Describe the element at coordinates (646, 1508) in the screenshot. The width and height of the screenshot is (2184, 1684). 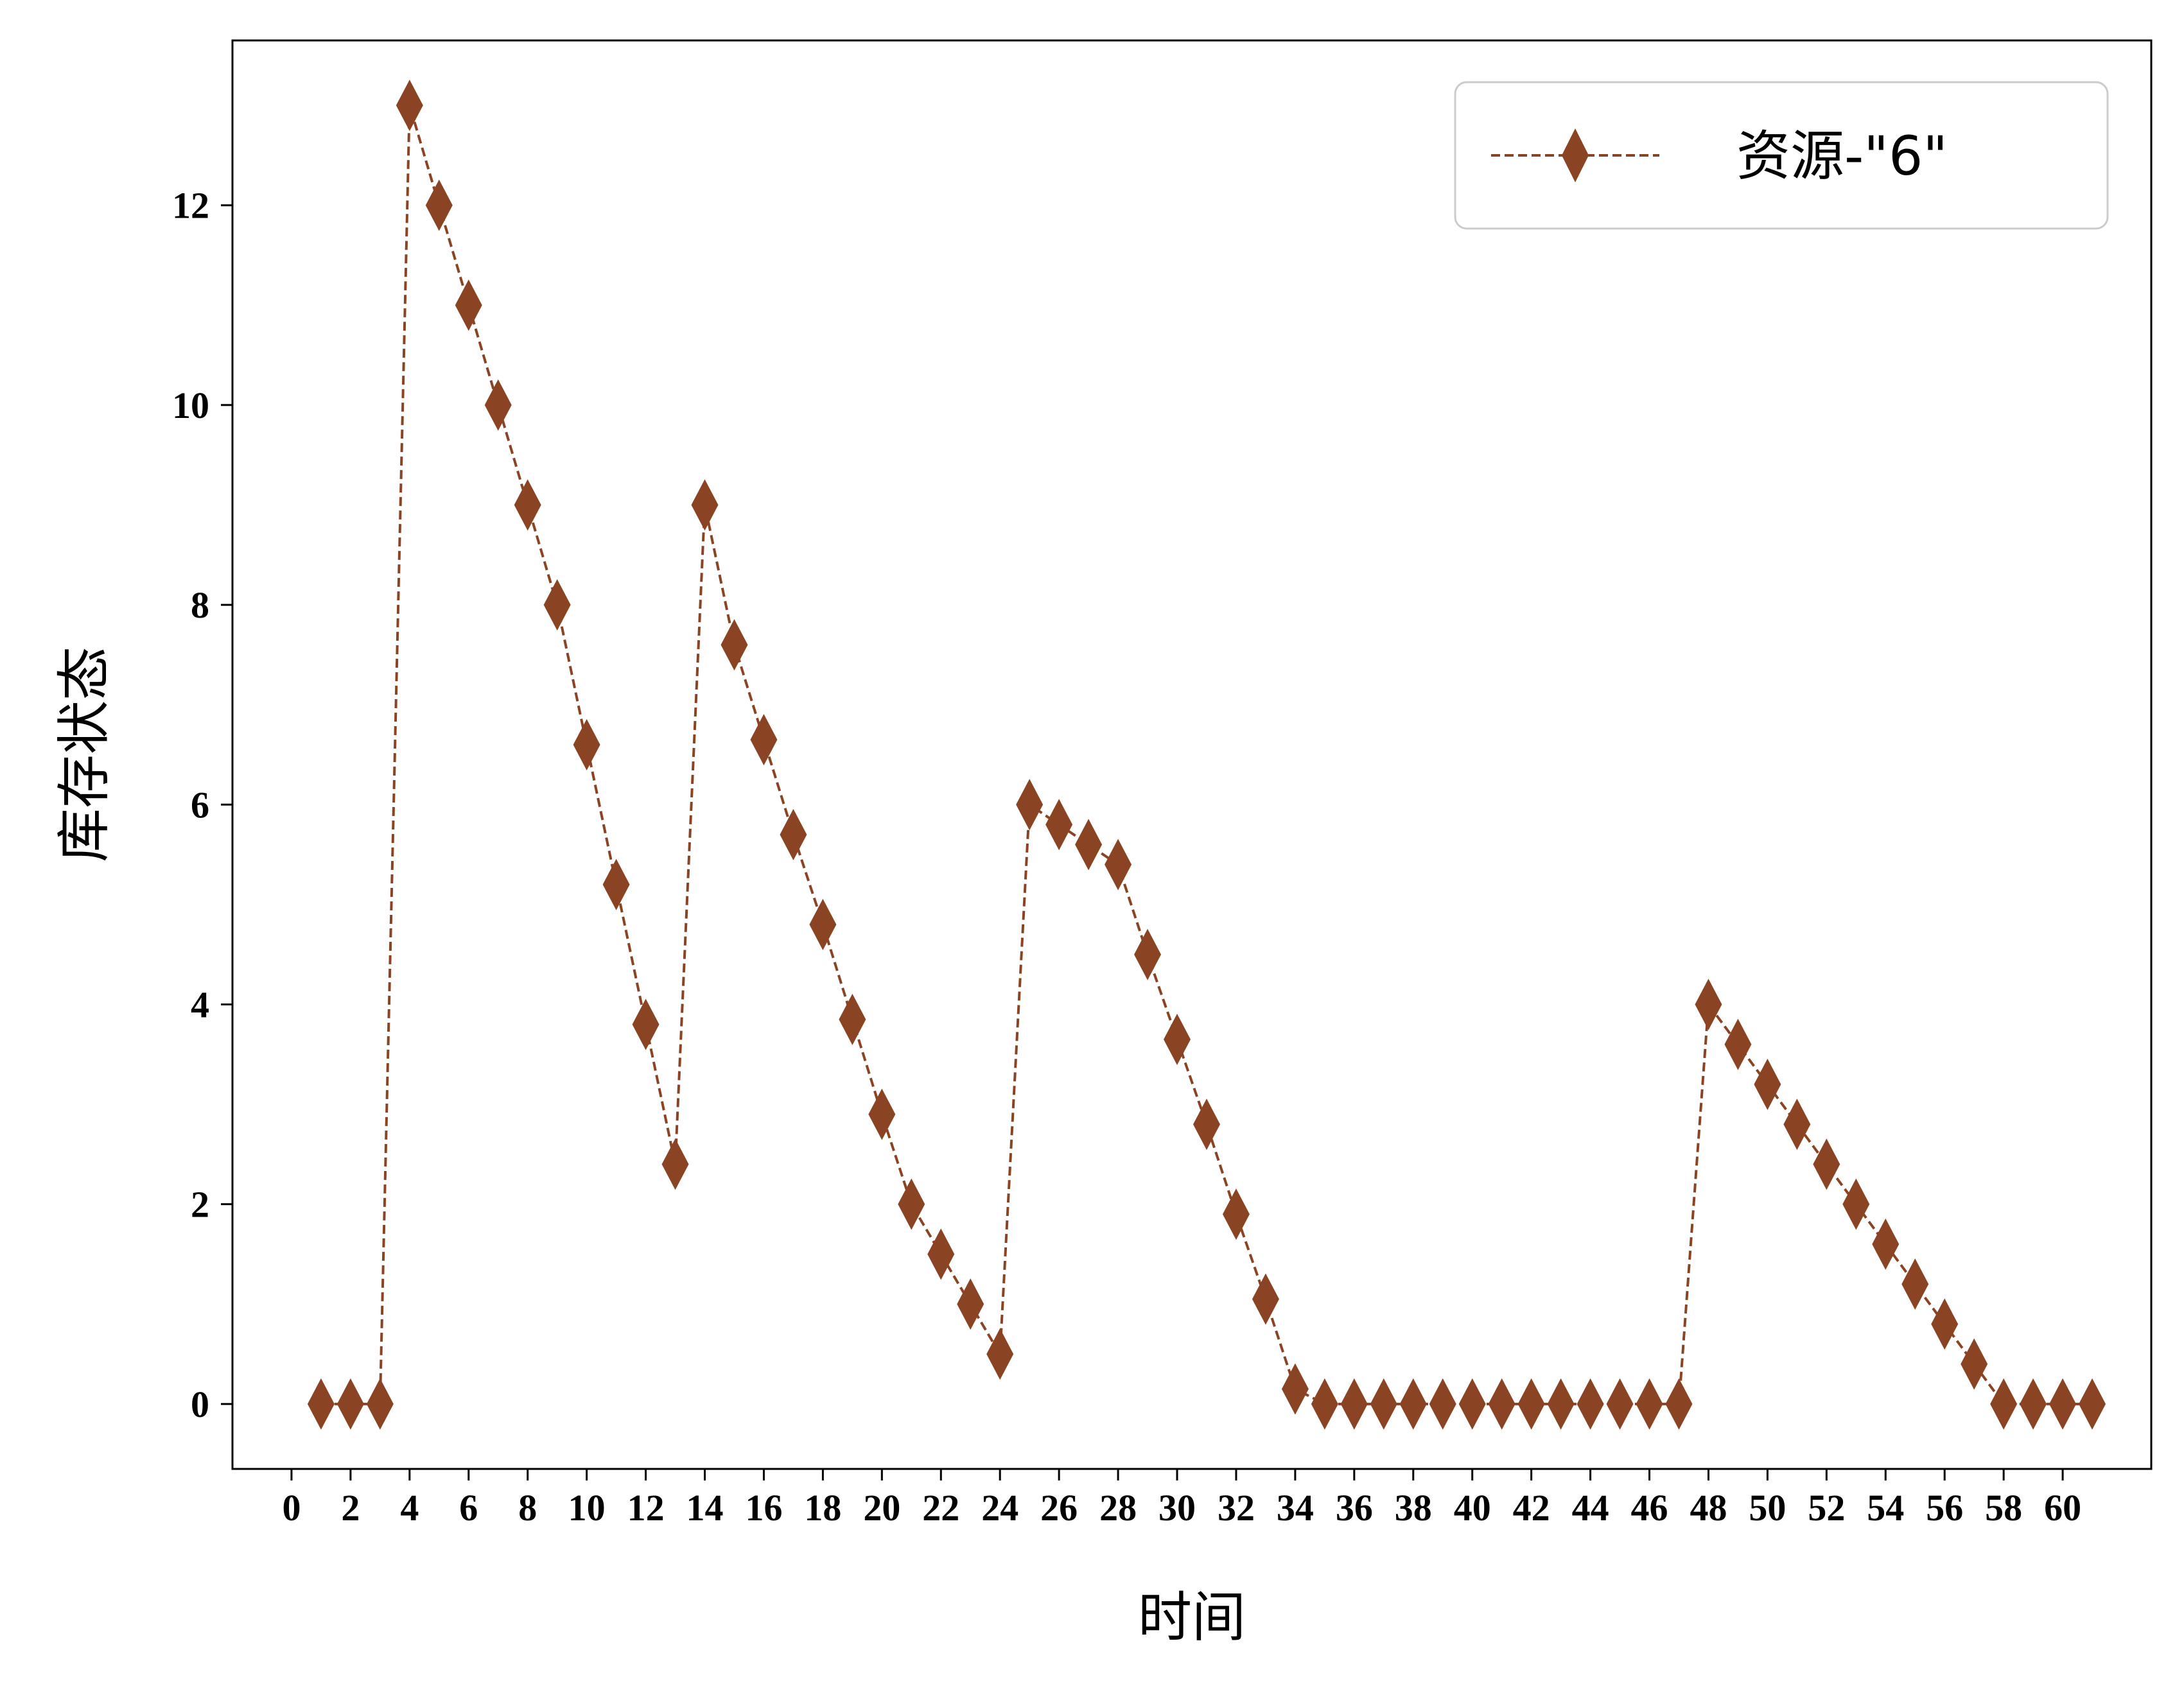
I see `x-tick-label: 12` at that location.